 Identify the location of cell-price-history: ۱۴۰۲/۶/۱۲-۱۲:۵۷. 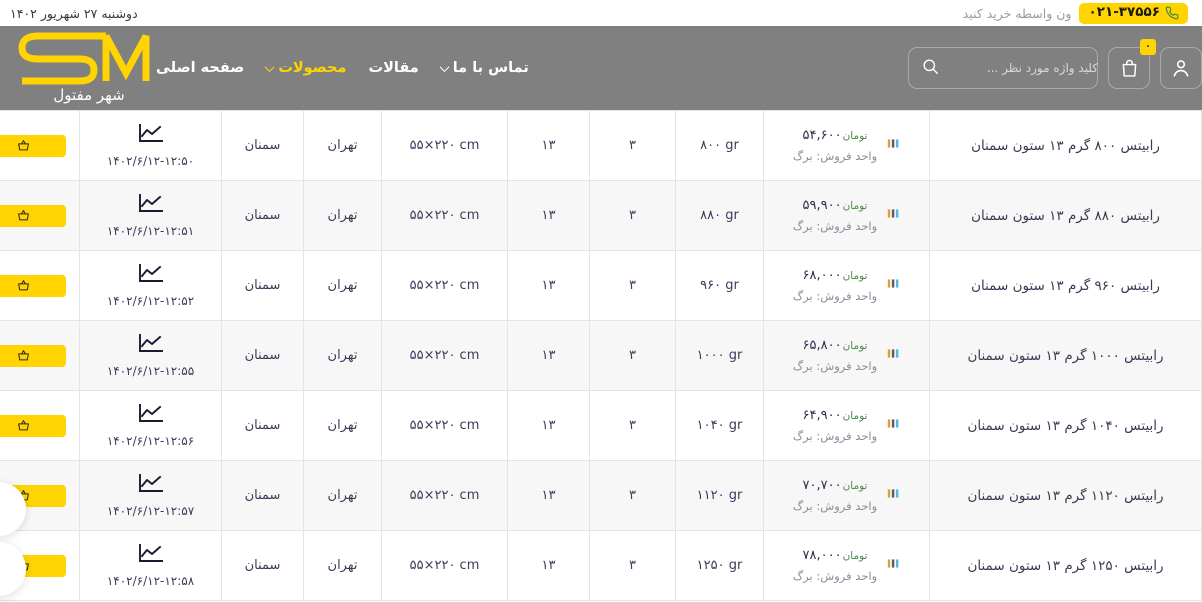
(150, 495).